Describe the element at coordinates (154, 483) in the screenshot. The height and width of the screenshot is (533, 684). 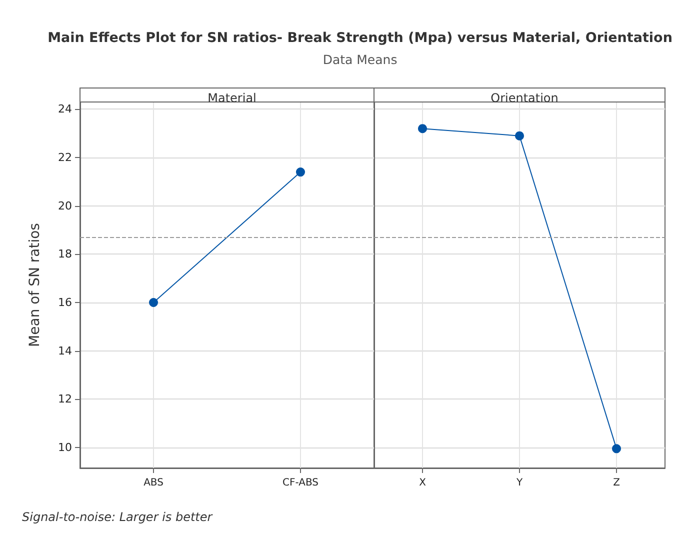
I see `x-tick-label: ABS` at that location.